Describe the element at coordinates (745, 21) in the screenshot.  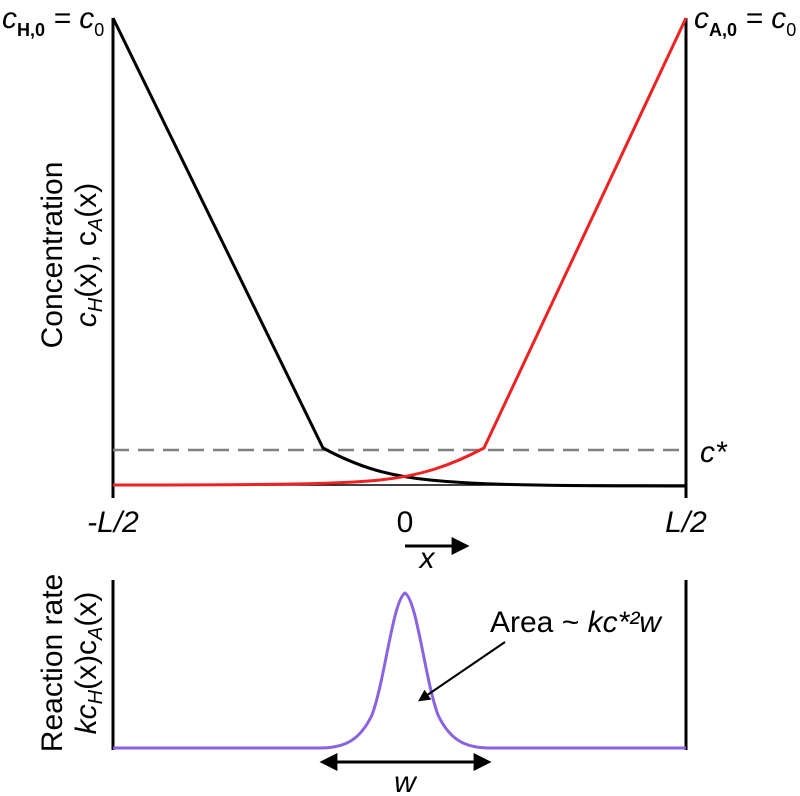
I see `top-right-label: cA,0 = c0` at that location.